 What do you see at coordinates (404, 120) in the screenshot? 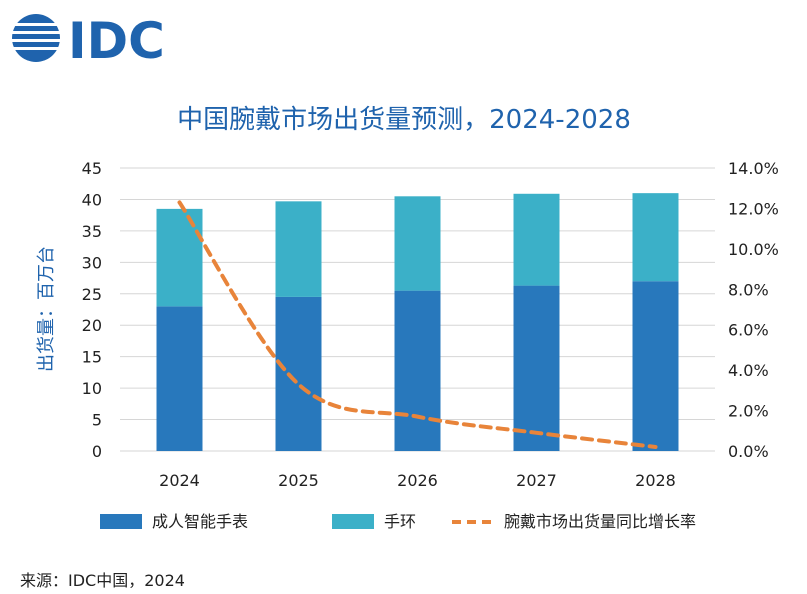
I see `chart-title: 中国腕戴市场出货量预测，2024-2028` at bounding box center [404, 120].